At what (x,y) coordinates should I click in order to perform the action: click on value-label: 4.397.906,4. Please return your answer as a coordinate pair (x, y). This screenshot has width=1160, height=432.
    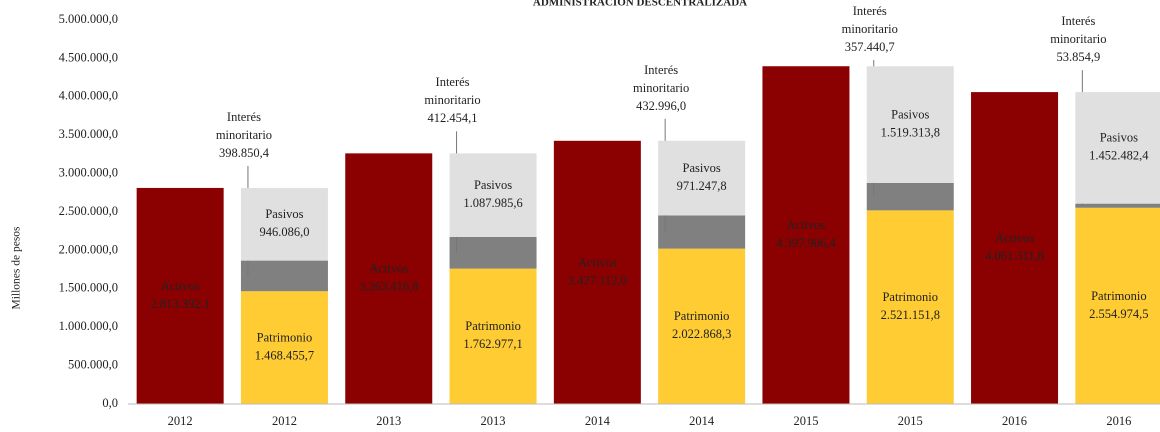
    Looking at the image, I should click on (806, 243).